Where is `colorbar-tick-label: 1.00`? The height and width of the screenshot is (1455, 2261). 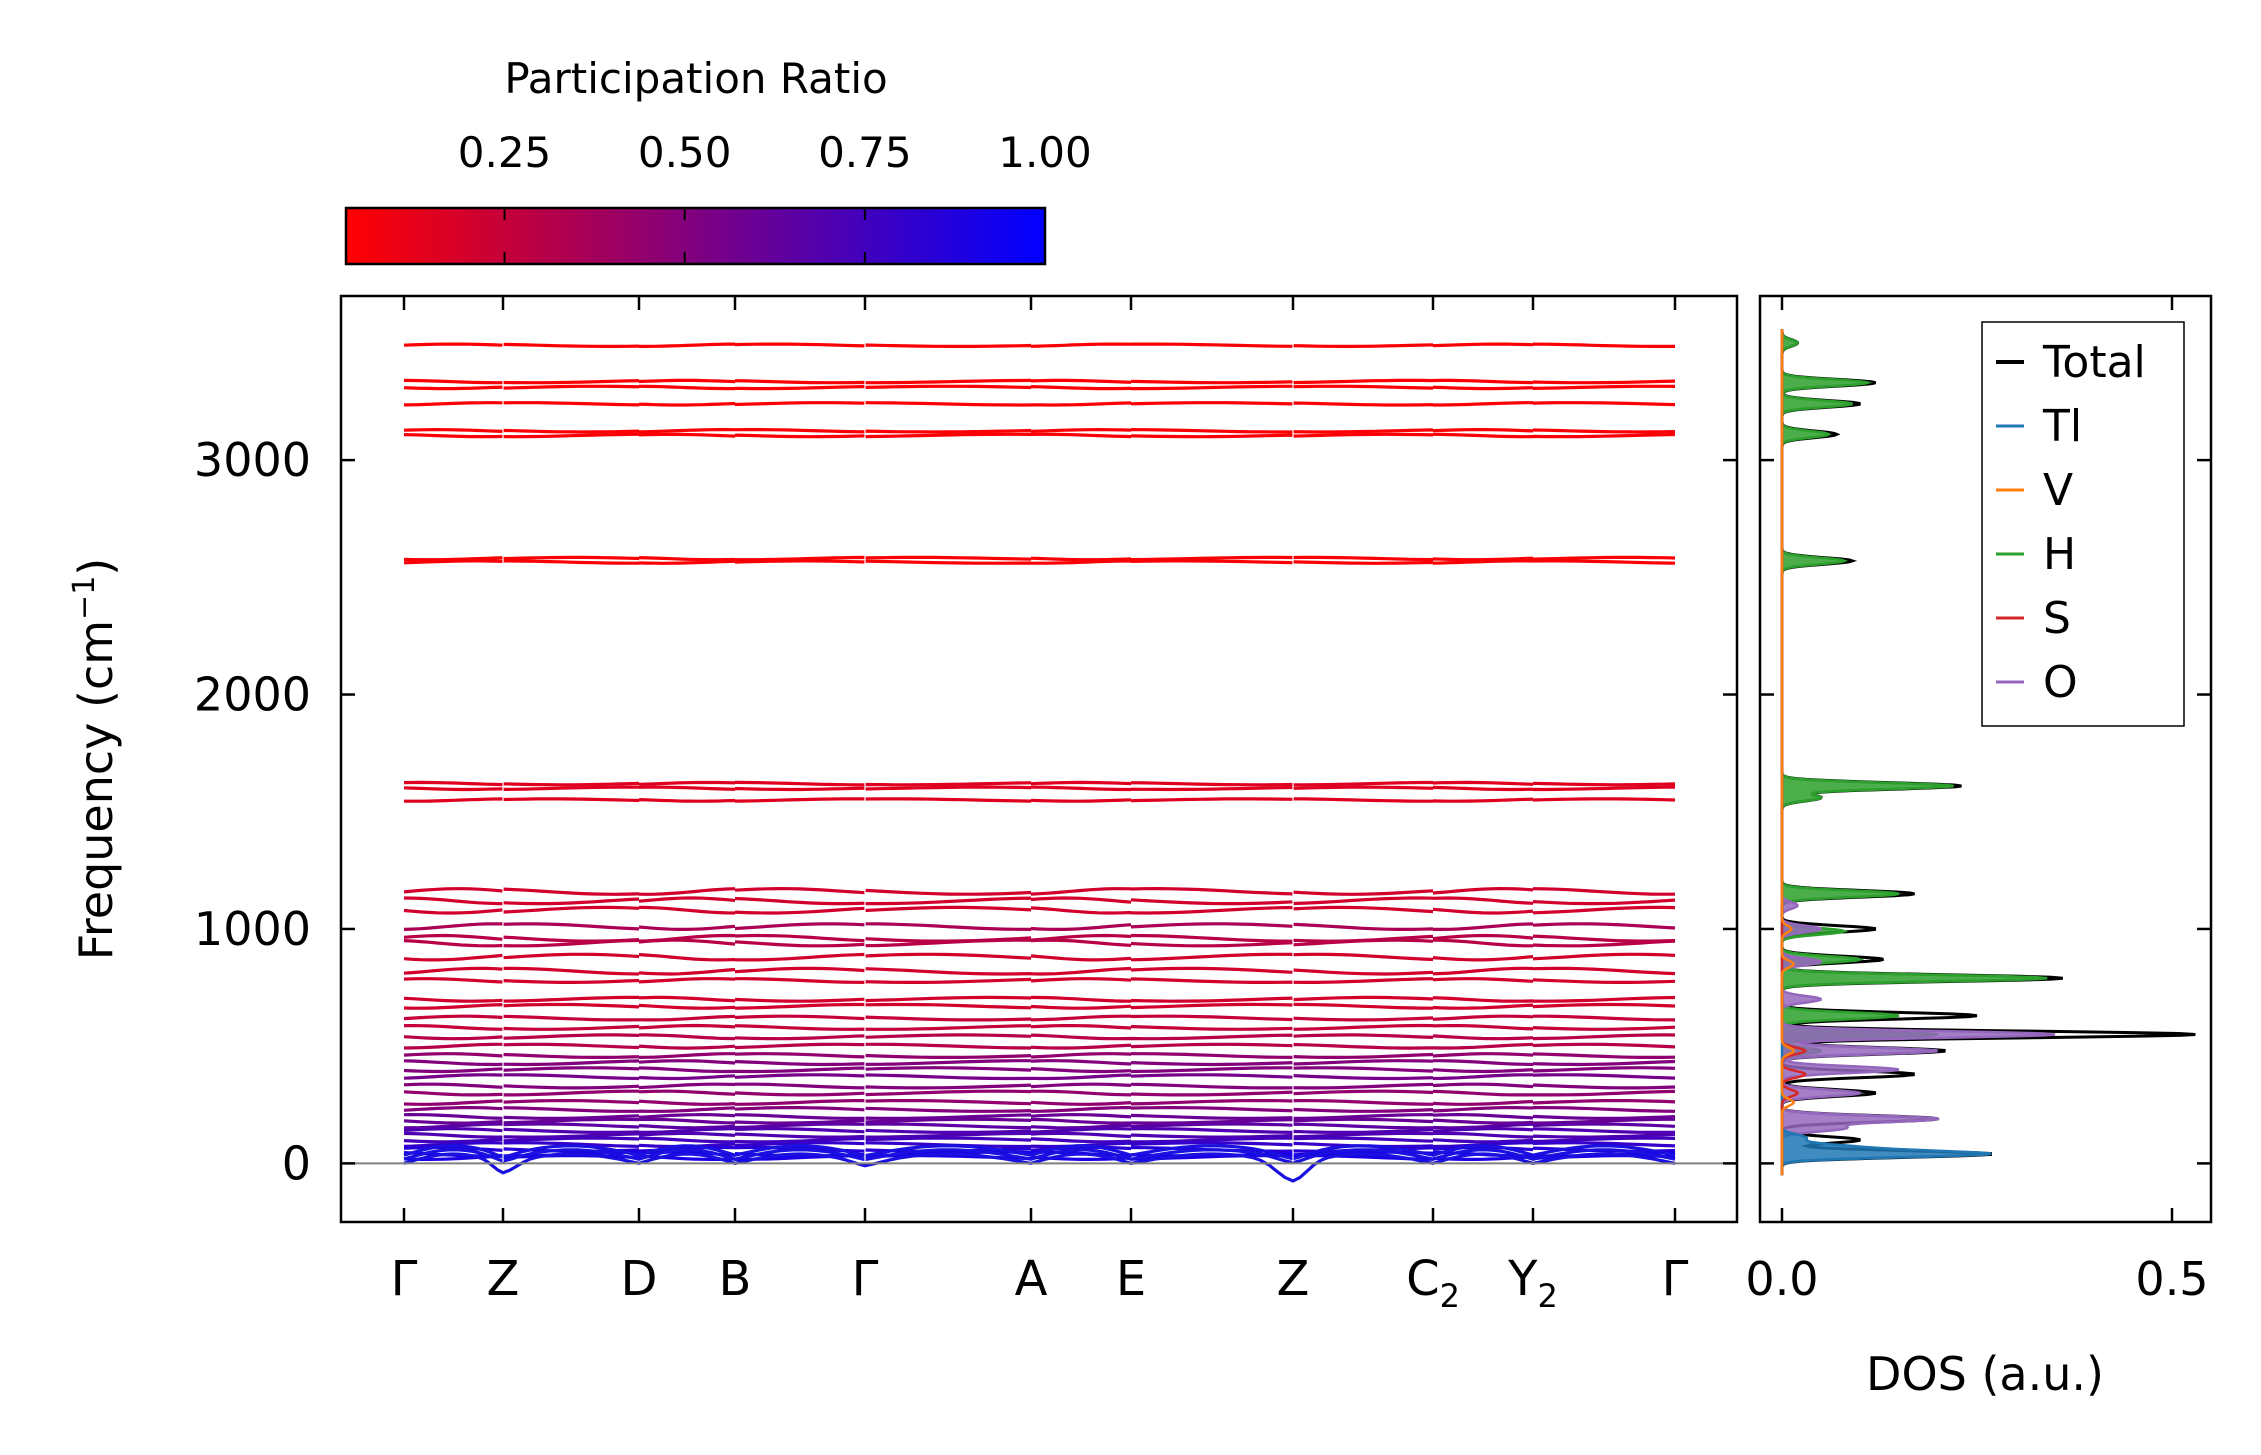
colorbar-tick-label: 1.00 is located at coordinates (1045, 152).